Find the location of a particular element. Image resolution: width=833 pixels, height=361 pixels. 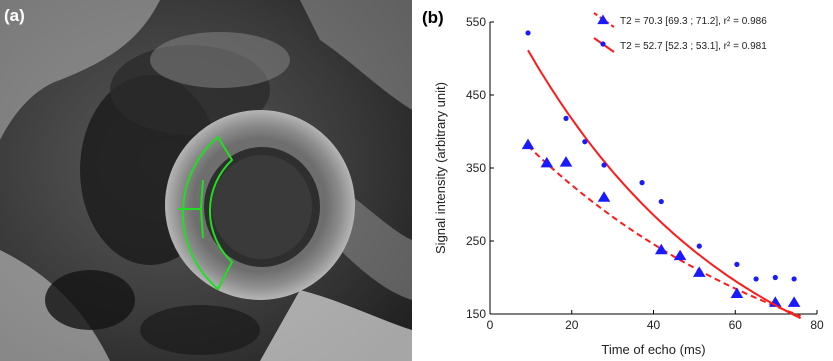

y-tick-label: 550 is located at coordinates (476, 22).